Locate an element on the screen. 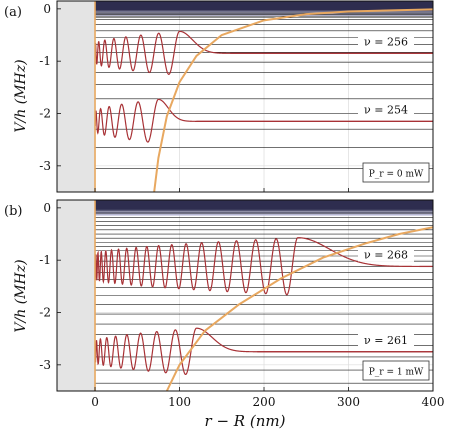 The width and height of the screenshot is (450, 433). y-tick-label-b-3: -3 is located at coordinates (45, 365).